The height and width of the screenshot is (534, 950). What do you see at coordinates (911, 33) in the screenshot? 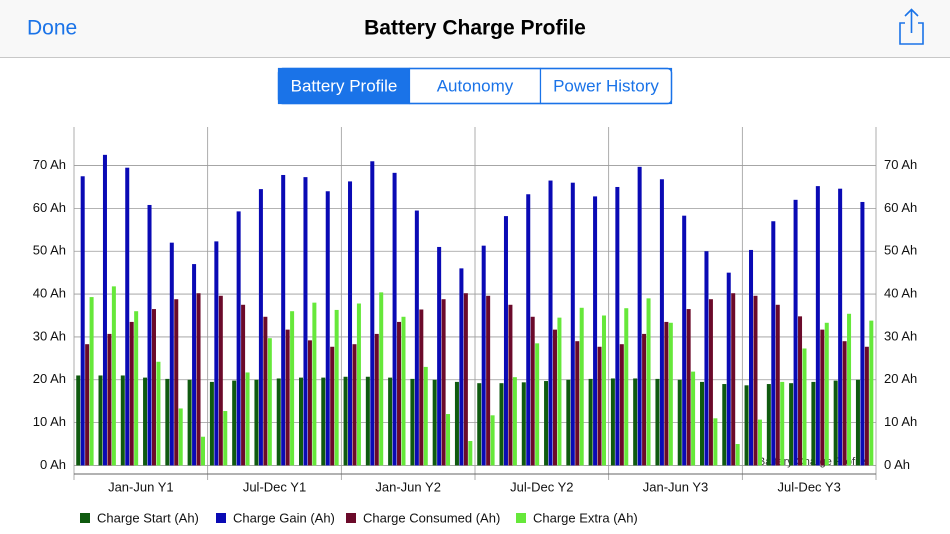
I see `share-box` at bounding box center [911, 33].